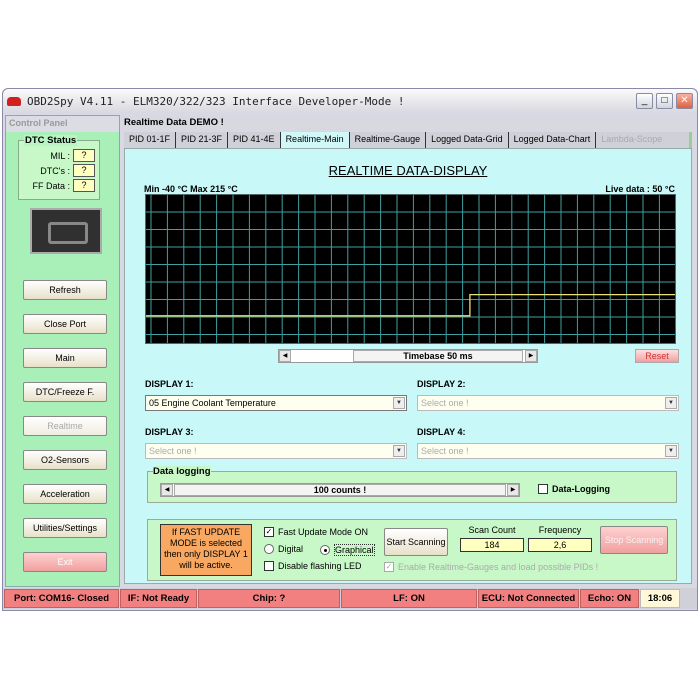 The width and height of the screenshot is (700, 700). I want to click on display4-label: DISPLAY 4:, so click(441, 432).